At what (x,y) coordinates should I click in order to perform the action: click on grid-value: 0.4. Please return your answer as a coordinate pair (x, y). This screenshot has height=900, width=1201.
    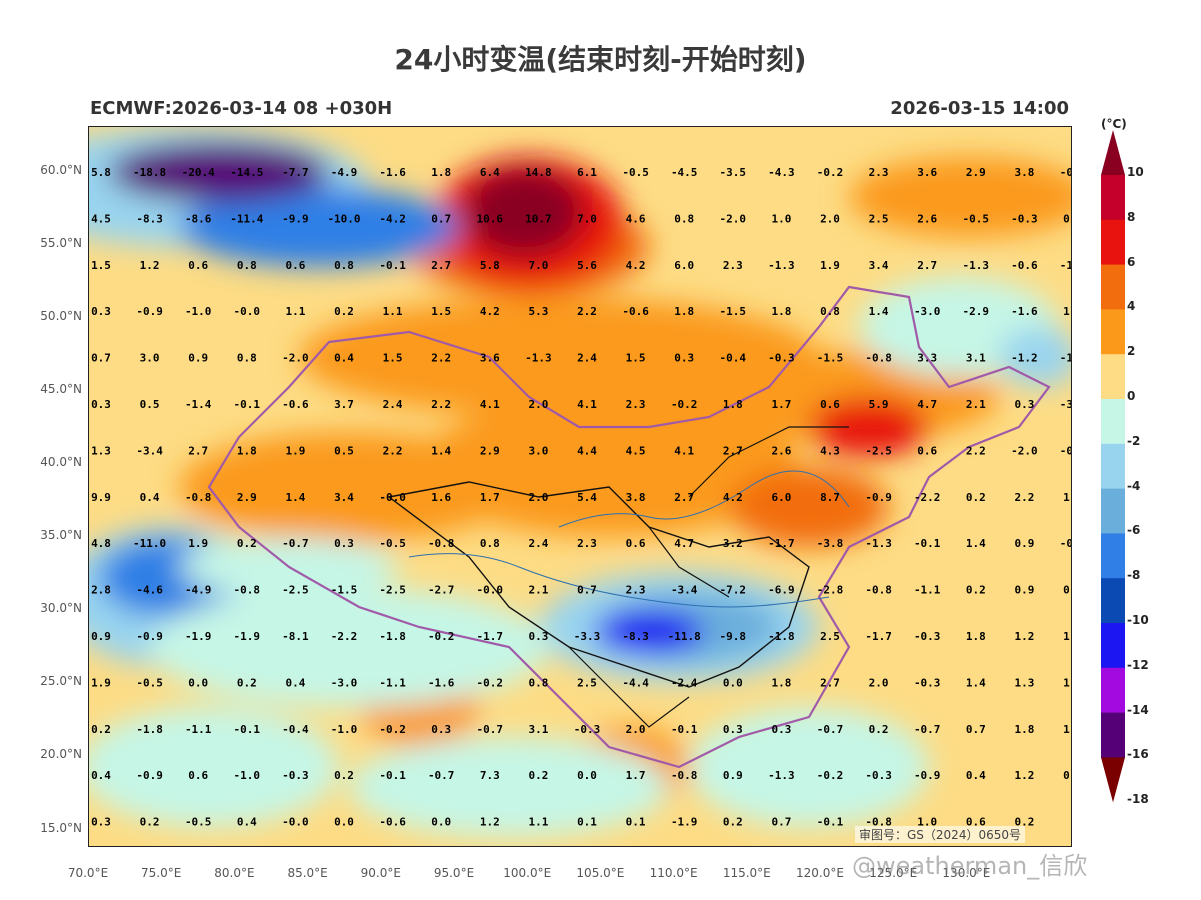
    Looking at the image, I should click on (344, 358).